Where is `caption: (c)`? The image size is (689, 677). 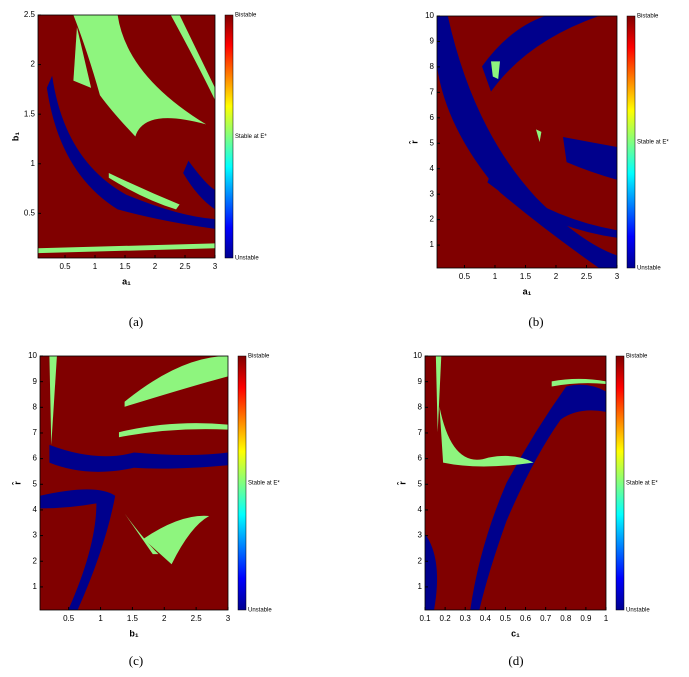 caption: (c) is located at coordinates (136, 660).